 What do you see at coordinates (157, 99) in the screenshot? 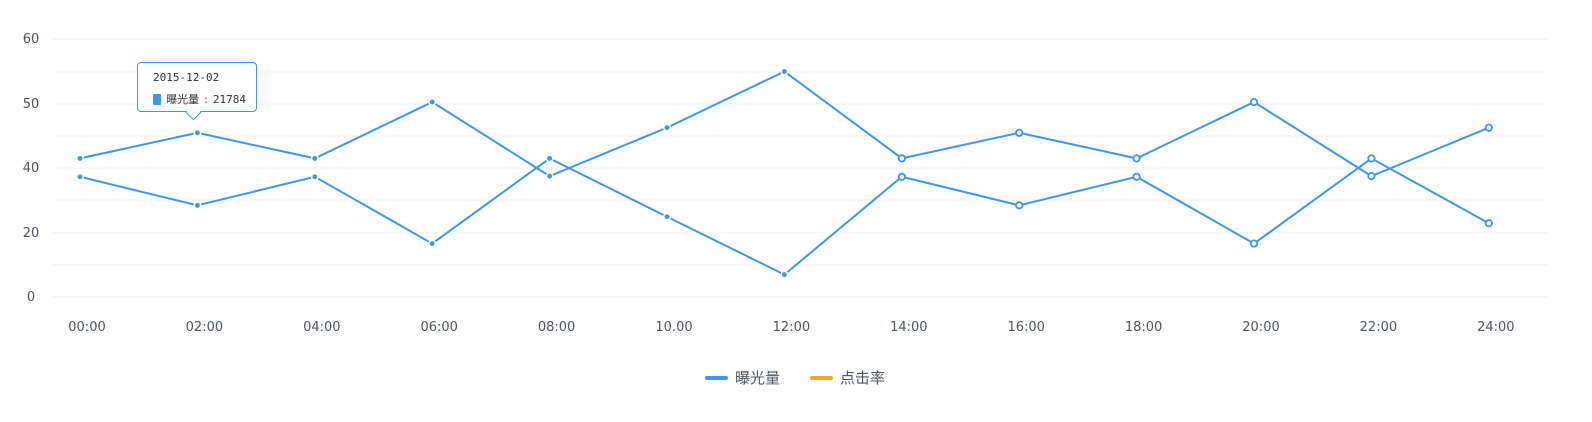
I see `tooltip-swatch-icon` at bounding box center [157, 99].